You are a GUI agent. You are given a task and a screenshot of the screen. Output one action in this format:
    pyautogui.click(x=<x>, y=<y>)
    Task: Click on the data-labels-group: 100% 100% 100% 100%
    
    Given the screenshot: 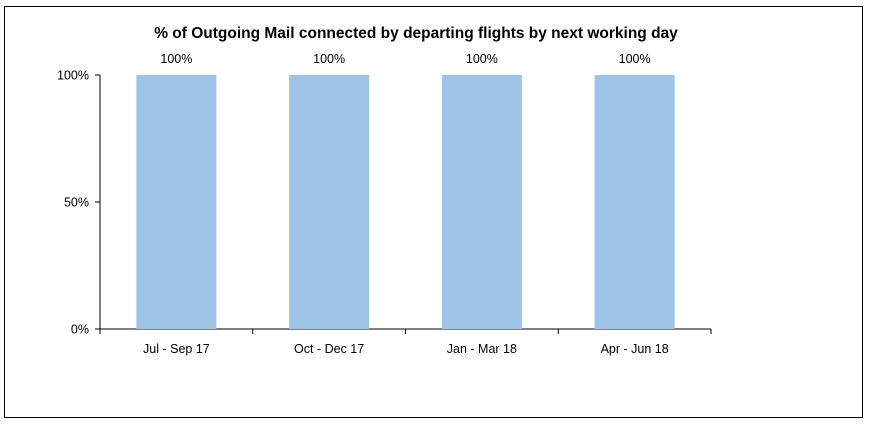 What is the action you would take?
    pyautogui.click(x=405, y=59)
    